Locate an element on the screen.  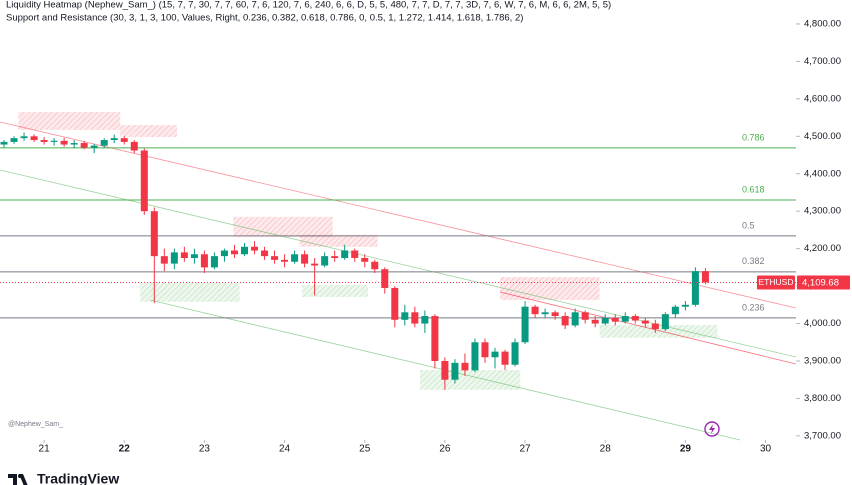
footer is located at coordinates (426, 472).